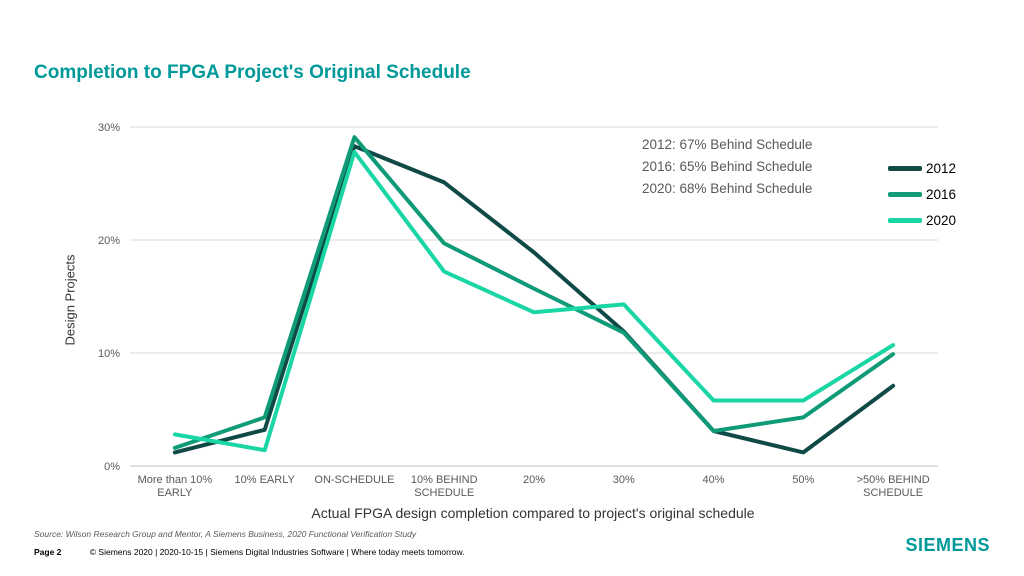 The image size is (1024, 576). Describe the element at coordinates (905, 168) in the screenshot. I see `legend-swatch-2012` at that location.